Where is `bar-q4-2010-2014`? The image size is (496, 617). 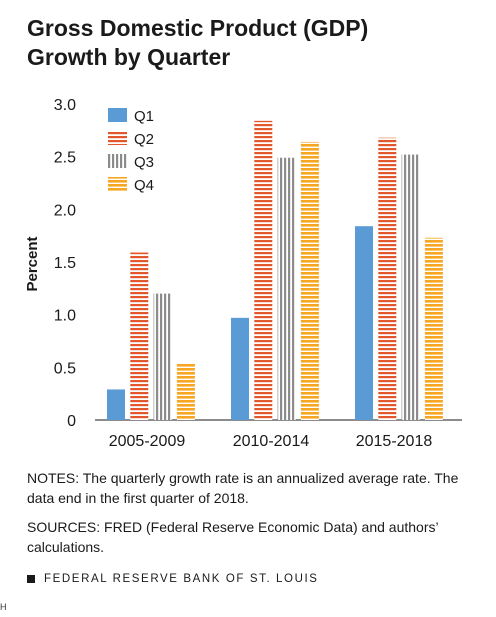 bar-q4-2010-2014 is located at coordinates (309, 281).